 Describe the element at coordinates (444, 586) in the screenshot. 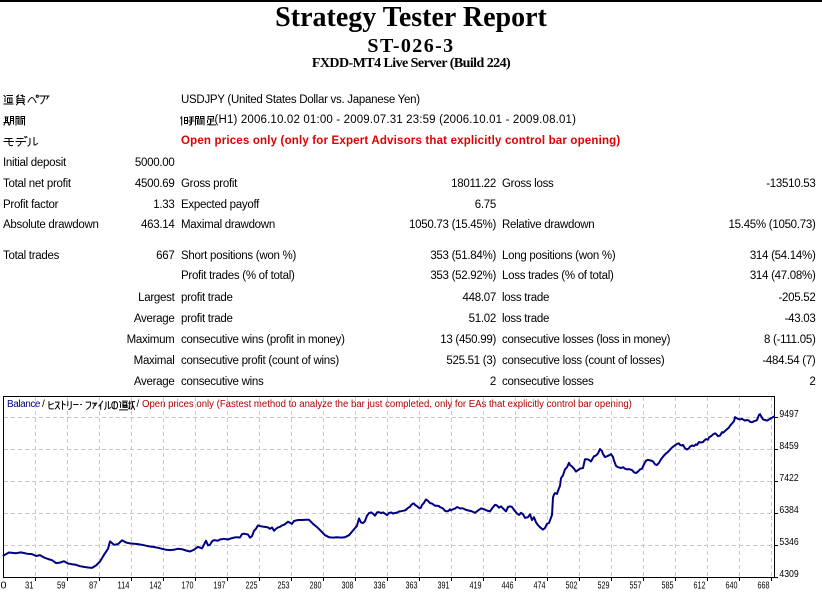

I see `svg-text: 391` at that location.